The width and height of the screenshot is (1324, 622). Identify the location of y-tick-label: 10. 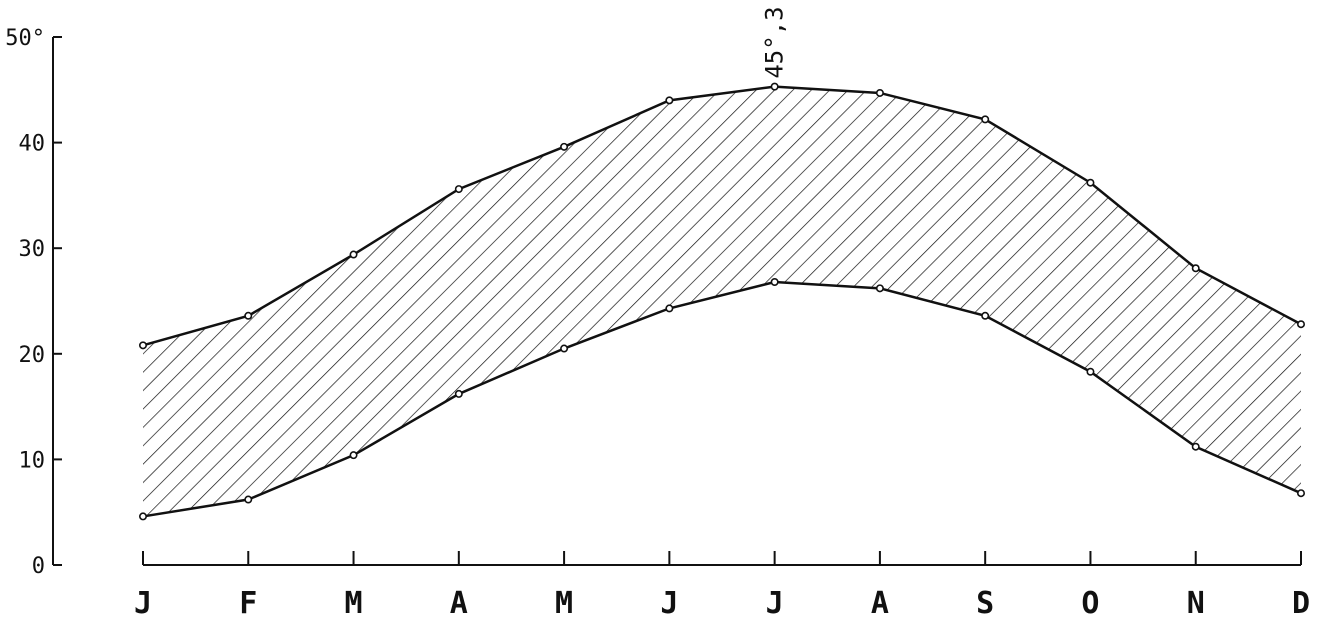
(32, 460).